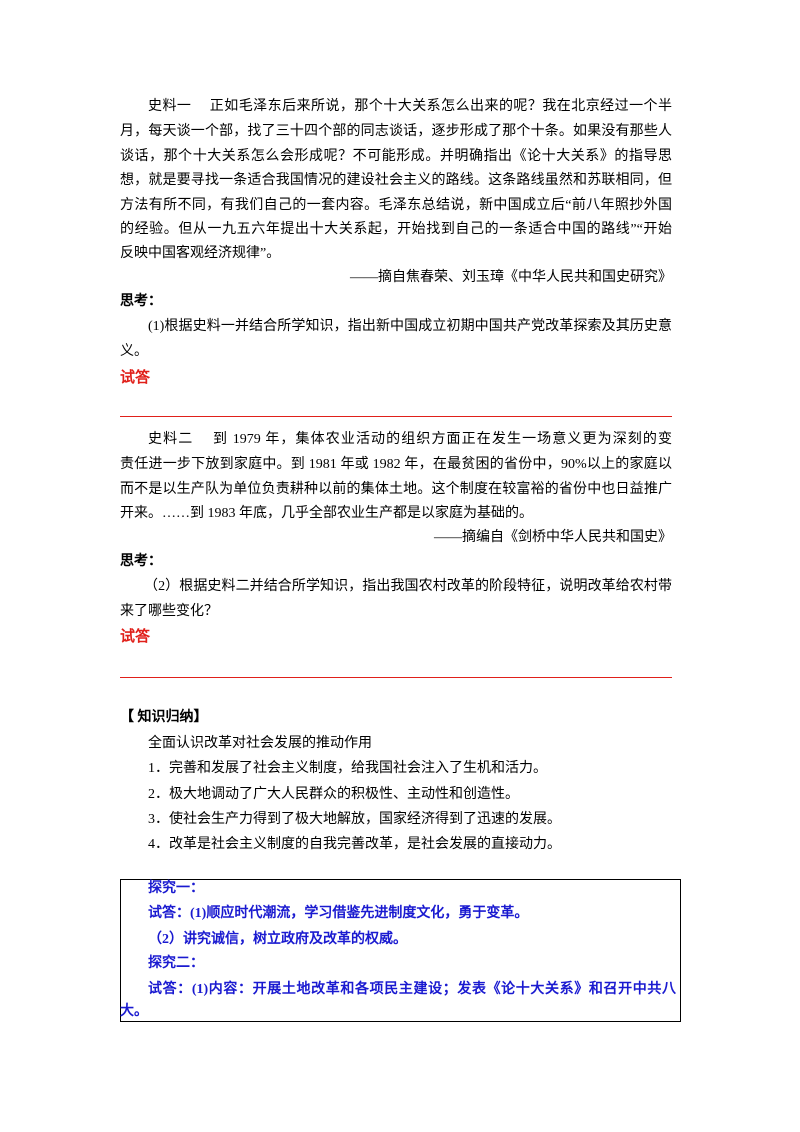 This screenshot has height=1132, width=800. What do you see at coordinates (200, 253) in the screenshot?
I see `text-line: 反映中国客观经济规律”。` at bounding box center [200, 253].